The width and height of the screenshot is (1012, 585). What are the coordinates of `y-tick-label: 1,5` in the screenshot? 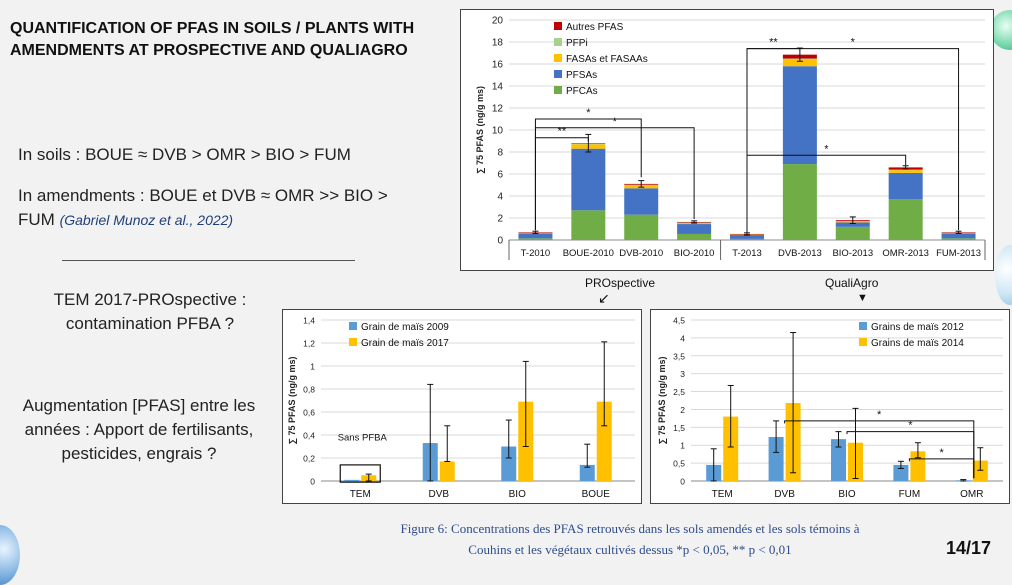 It's located at (679, 428).